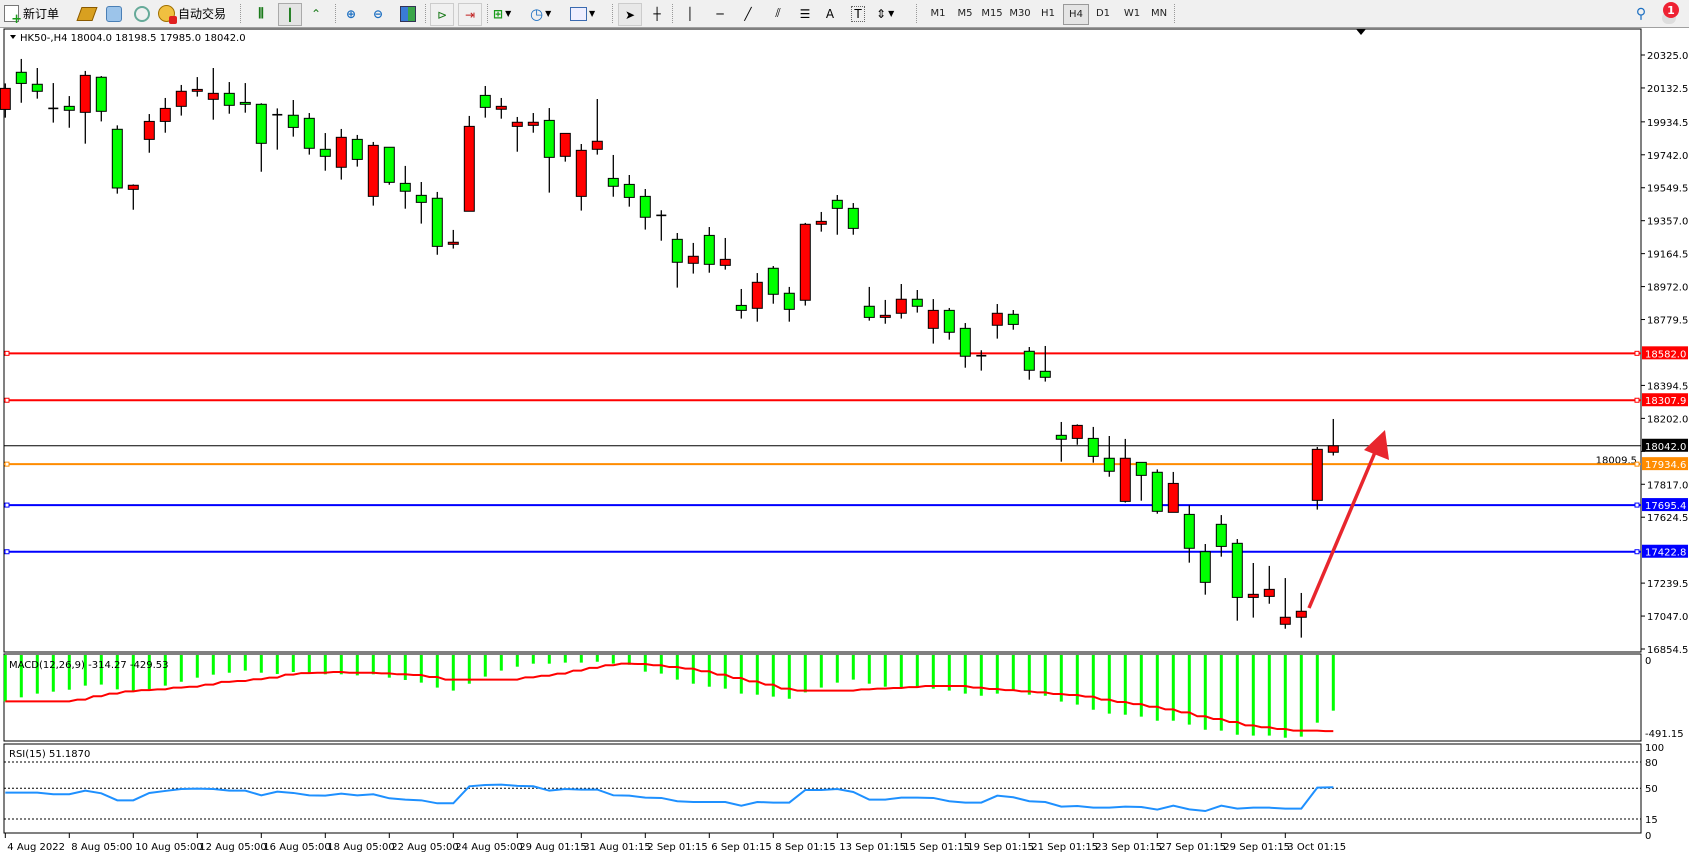 This screenshot has width=1689, height=856. What do you see at coordinates (805, 13) in the screenshot?
I see `fibonacci-button: ☰` at bounding box center [805, 13].